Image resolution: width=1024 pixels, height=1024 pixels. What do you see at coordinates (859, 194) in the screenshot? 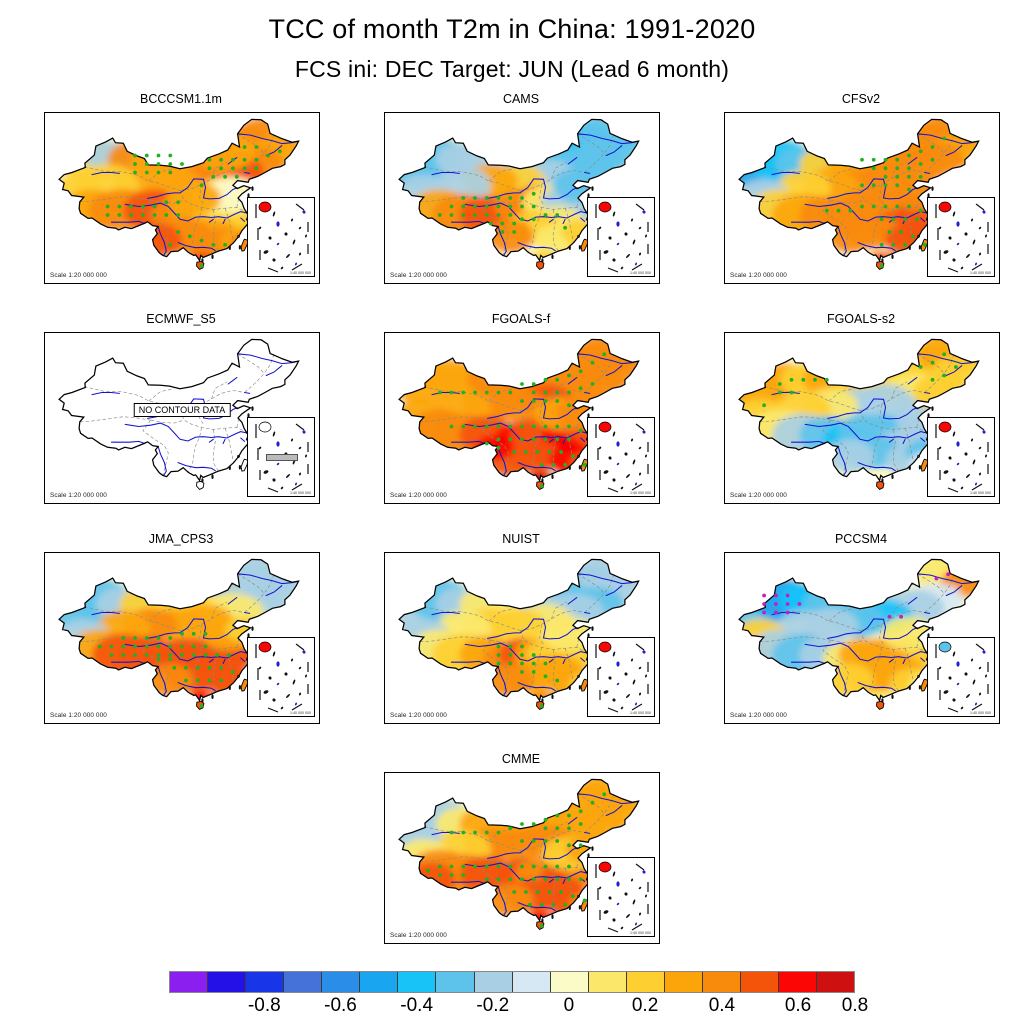
I see `map-svg-cfsv2` at bounding box center [859, 194].